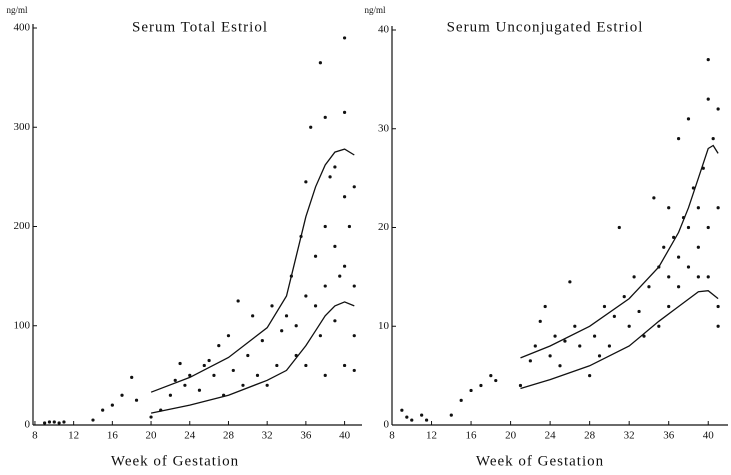  I want to click on reference-curve, so click(619, 251).